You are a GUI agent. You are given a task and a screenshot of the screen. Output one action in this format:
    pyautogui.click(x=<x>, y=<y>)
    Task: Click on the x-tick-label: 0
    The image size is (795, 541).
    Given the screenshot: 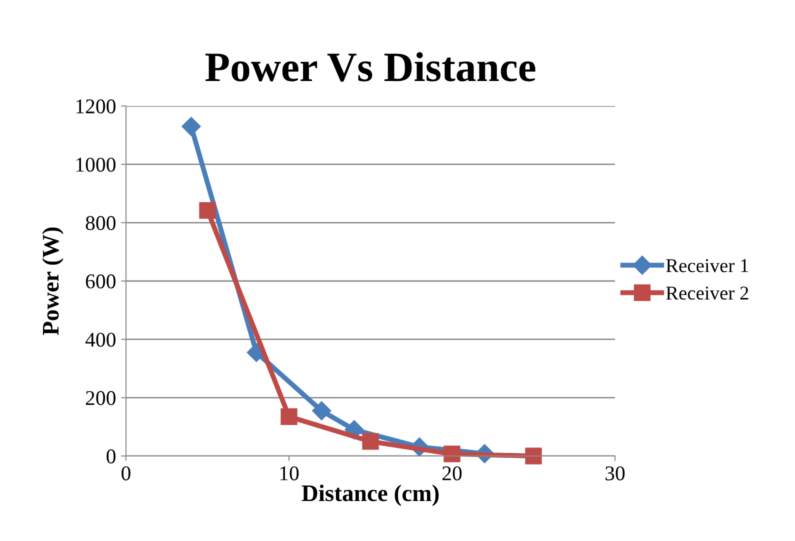 What is the action you would take?
    pyautogui.click(x=126, y=473)
    